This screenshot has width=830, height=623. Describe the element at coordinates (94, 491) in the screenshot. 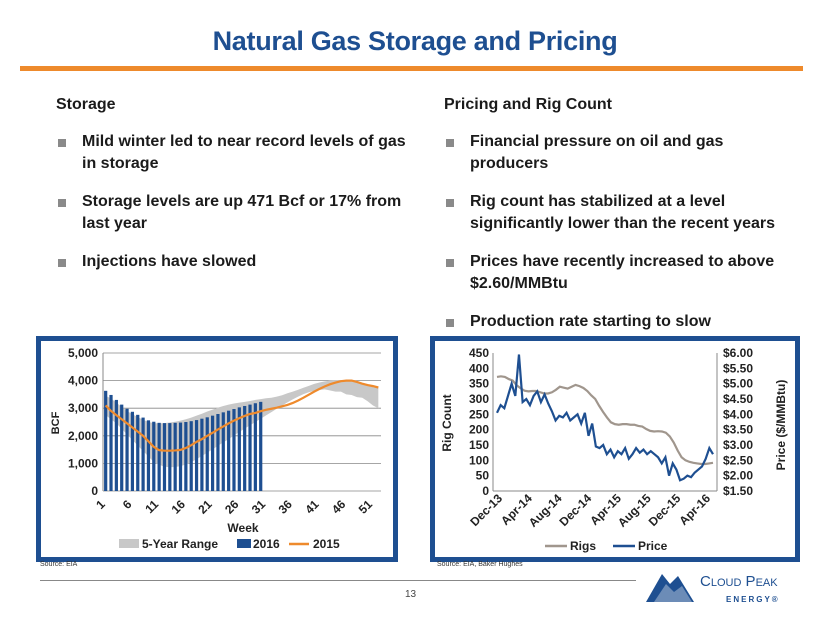

I see `y-tick-label: 0` at that location.